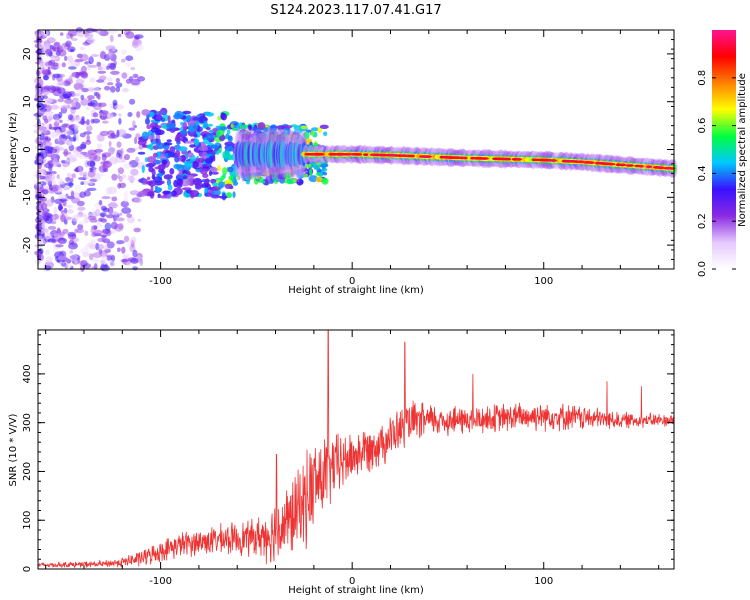 This screenshot has width=750, height=600. I want to click on x-tick-label: 100, so click(543, 581).